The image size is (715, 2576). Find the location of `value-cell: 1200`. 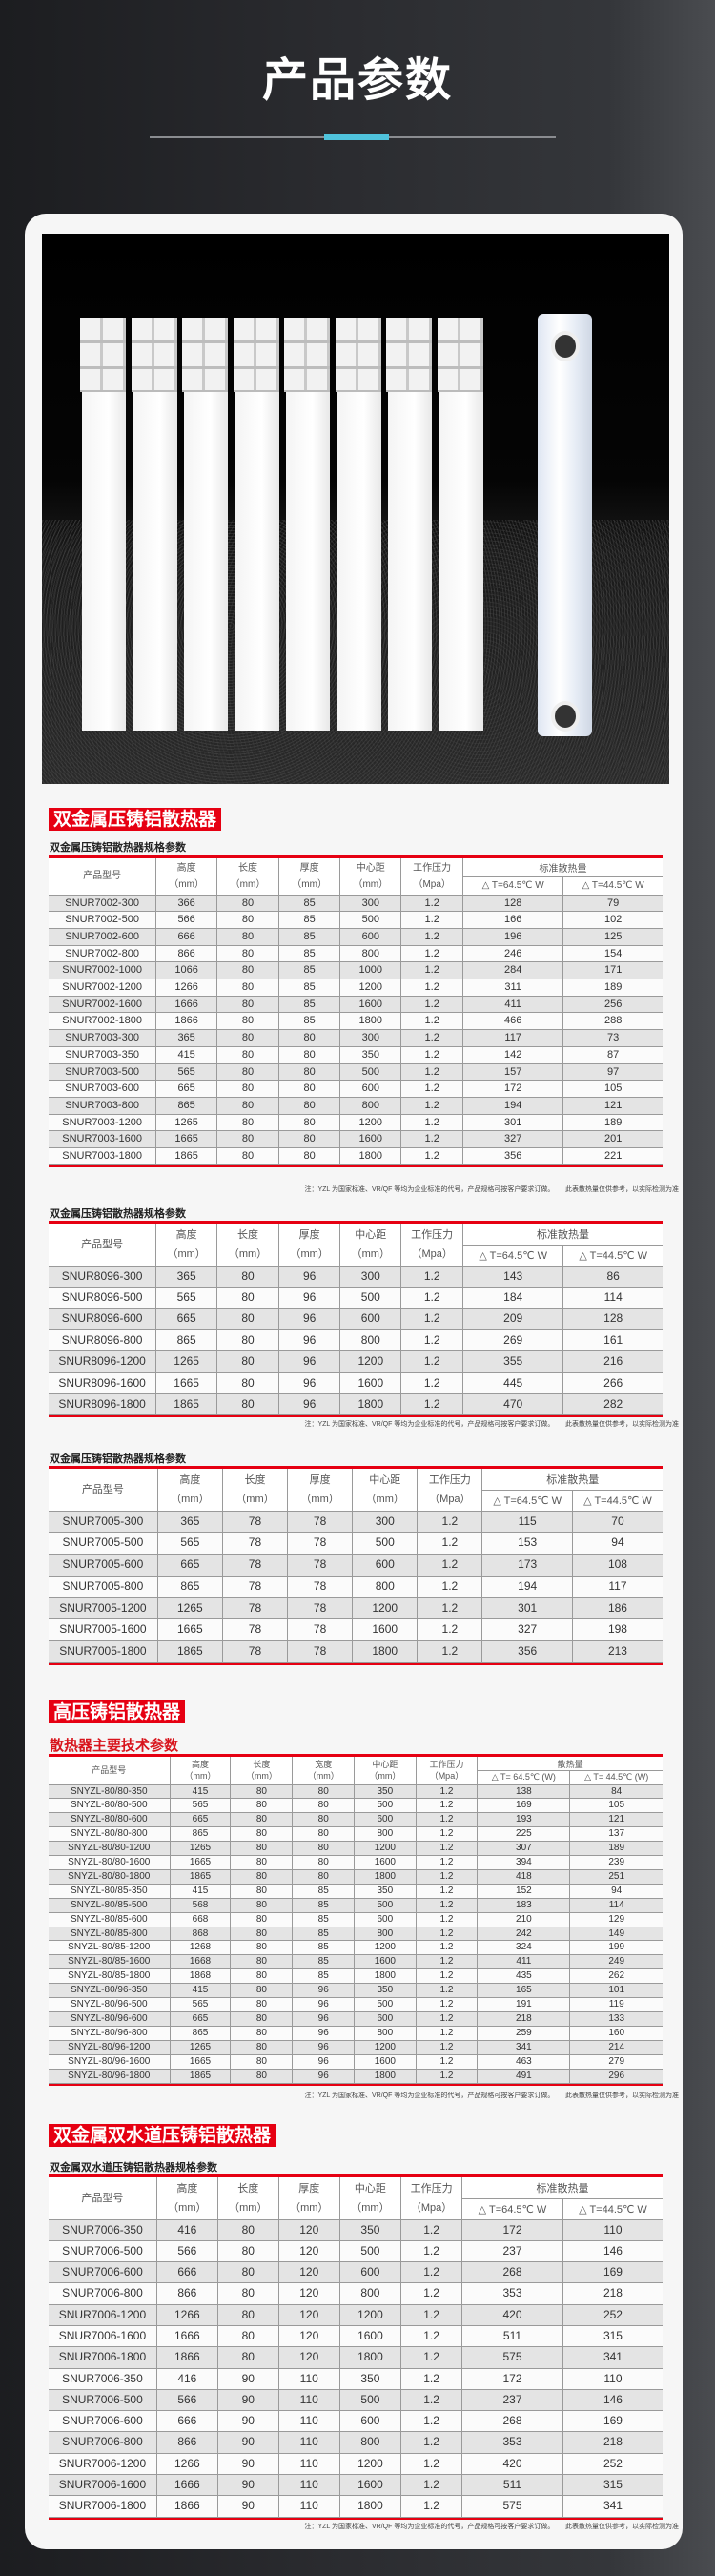

value-cell: 1200 is located at coordinates (386, 1849).